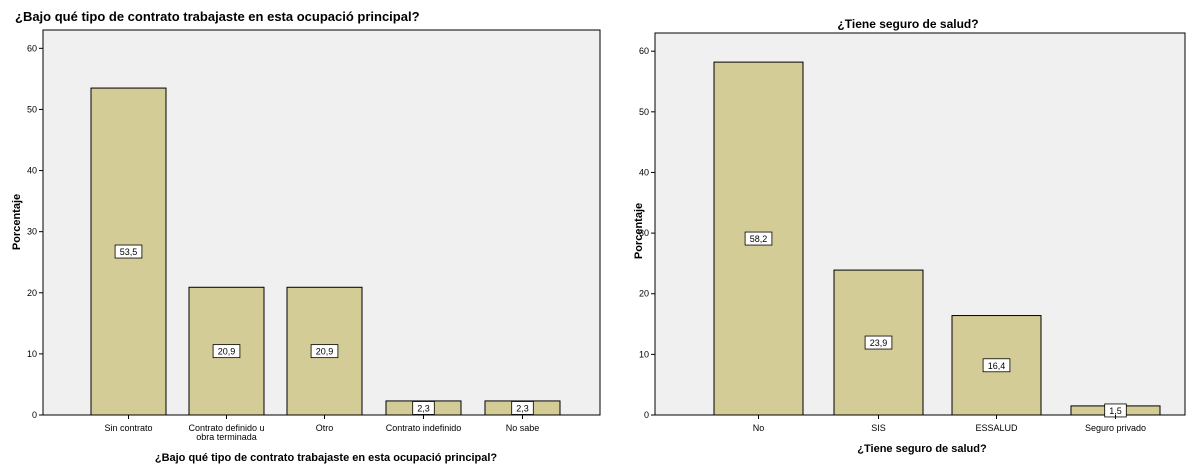  I want to click on data-label: 16,4, so click(997, 366).